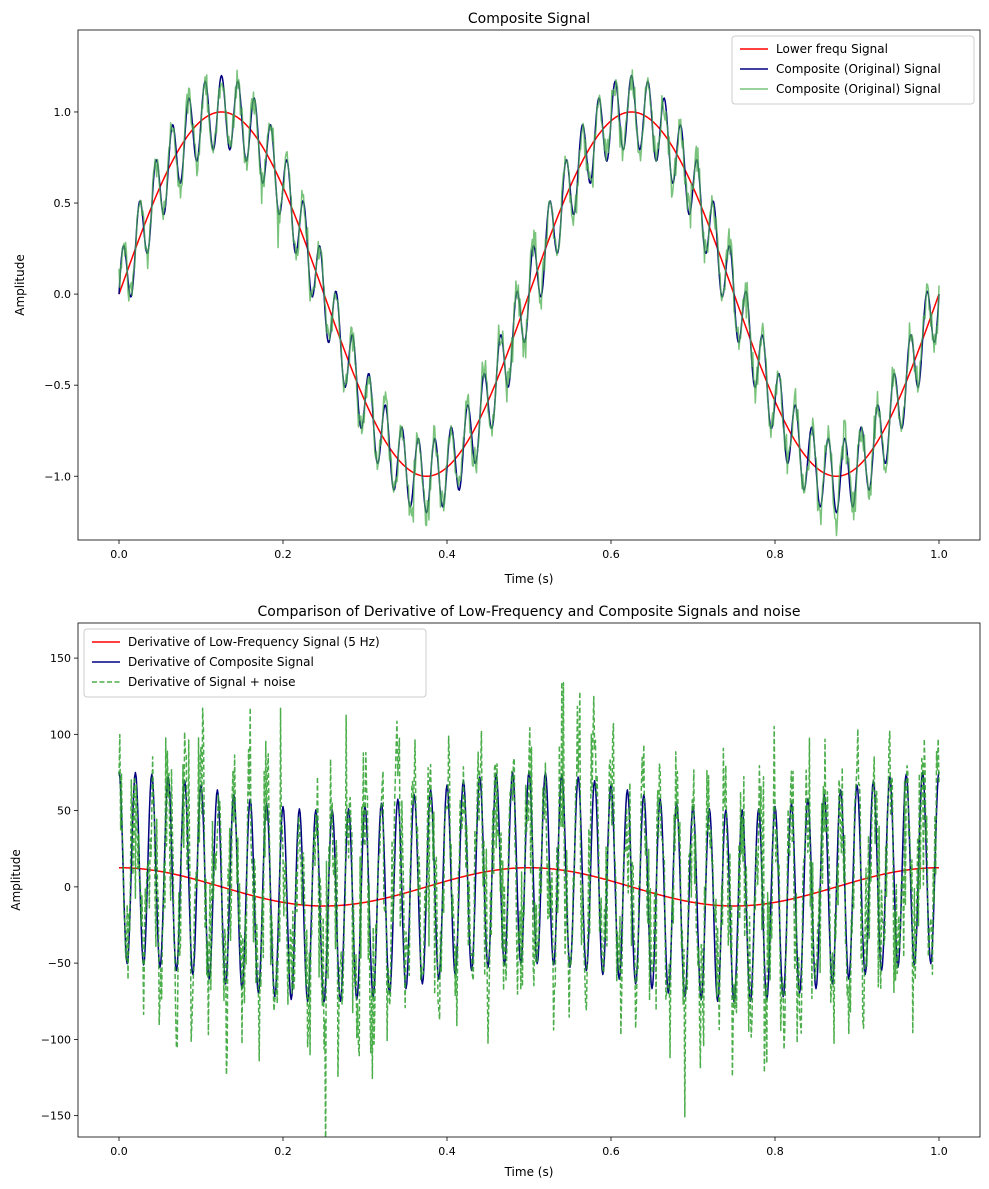 The image size is (989, 1189). I want to click on y-tick-label: −1.0, so click(57, 476).